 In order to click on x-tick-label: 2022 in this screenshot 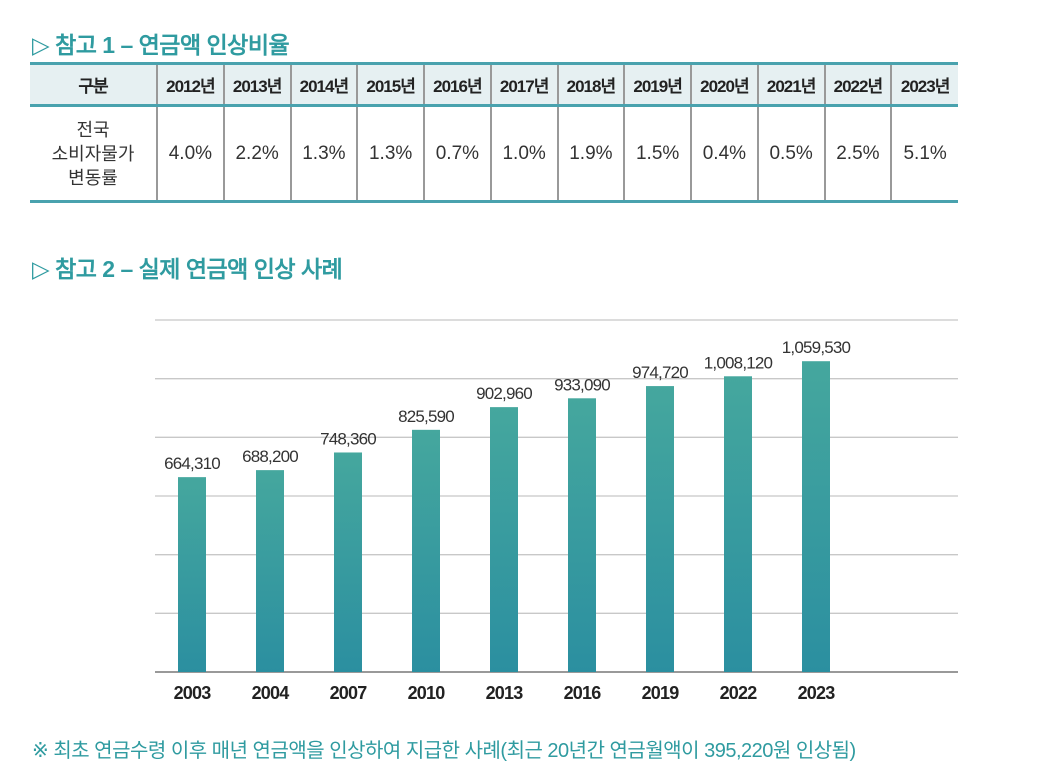, I will do `click(739, 693)`.